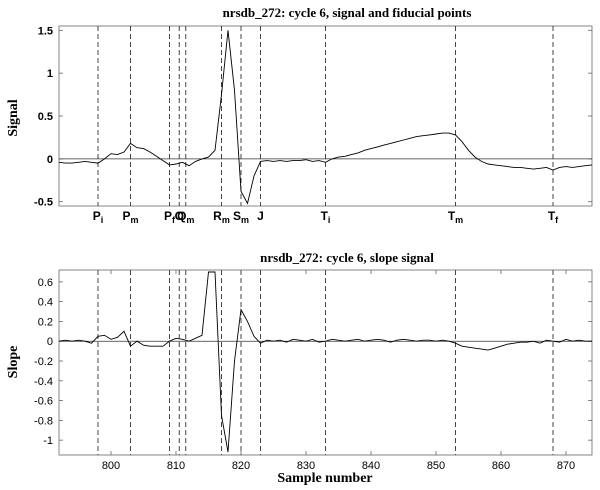  Describe the element at coordinates (45, 31) in the screenshot. I see `signal-y-tick-label: 1.5` at that location.